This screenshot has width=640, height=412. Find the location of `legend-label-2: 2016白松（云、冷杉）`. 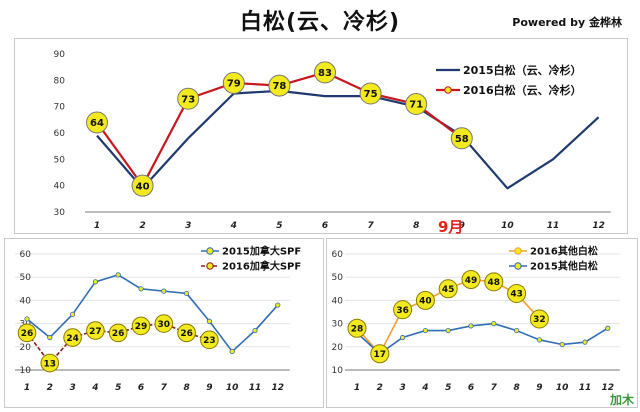

legend-label-2: 2016白松（云、冷杉） is located at coordinates (522, 90).